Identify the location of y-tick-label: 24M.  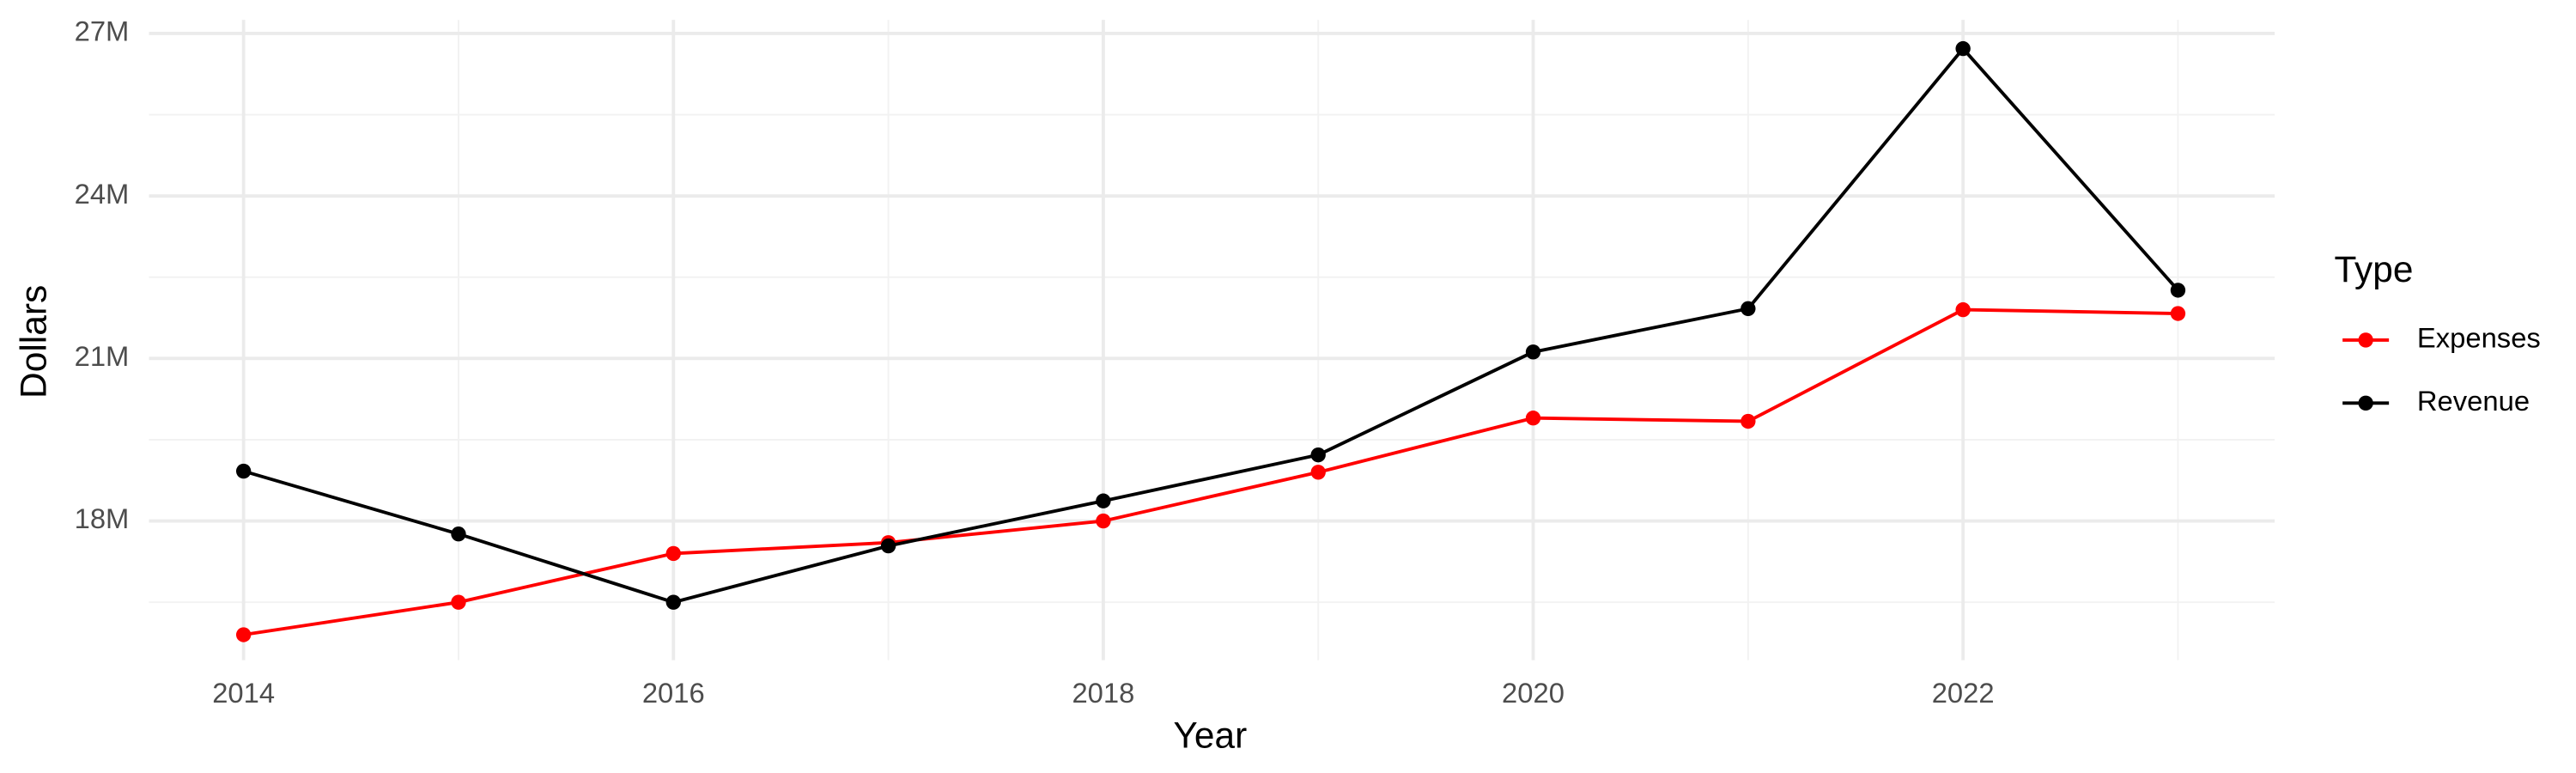
(102, 194).